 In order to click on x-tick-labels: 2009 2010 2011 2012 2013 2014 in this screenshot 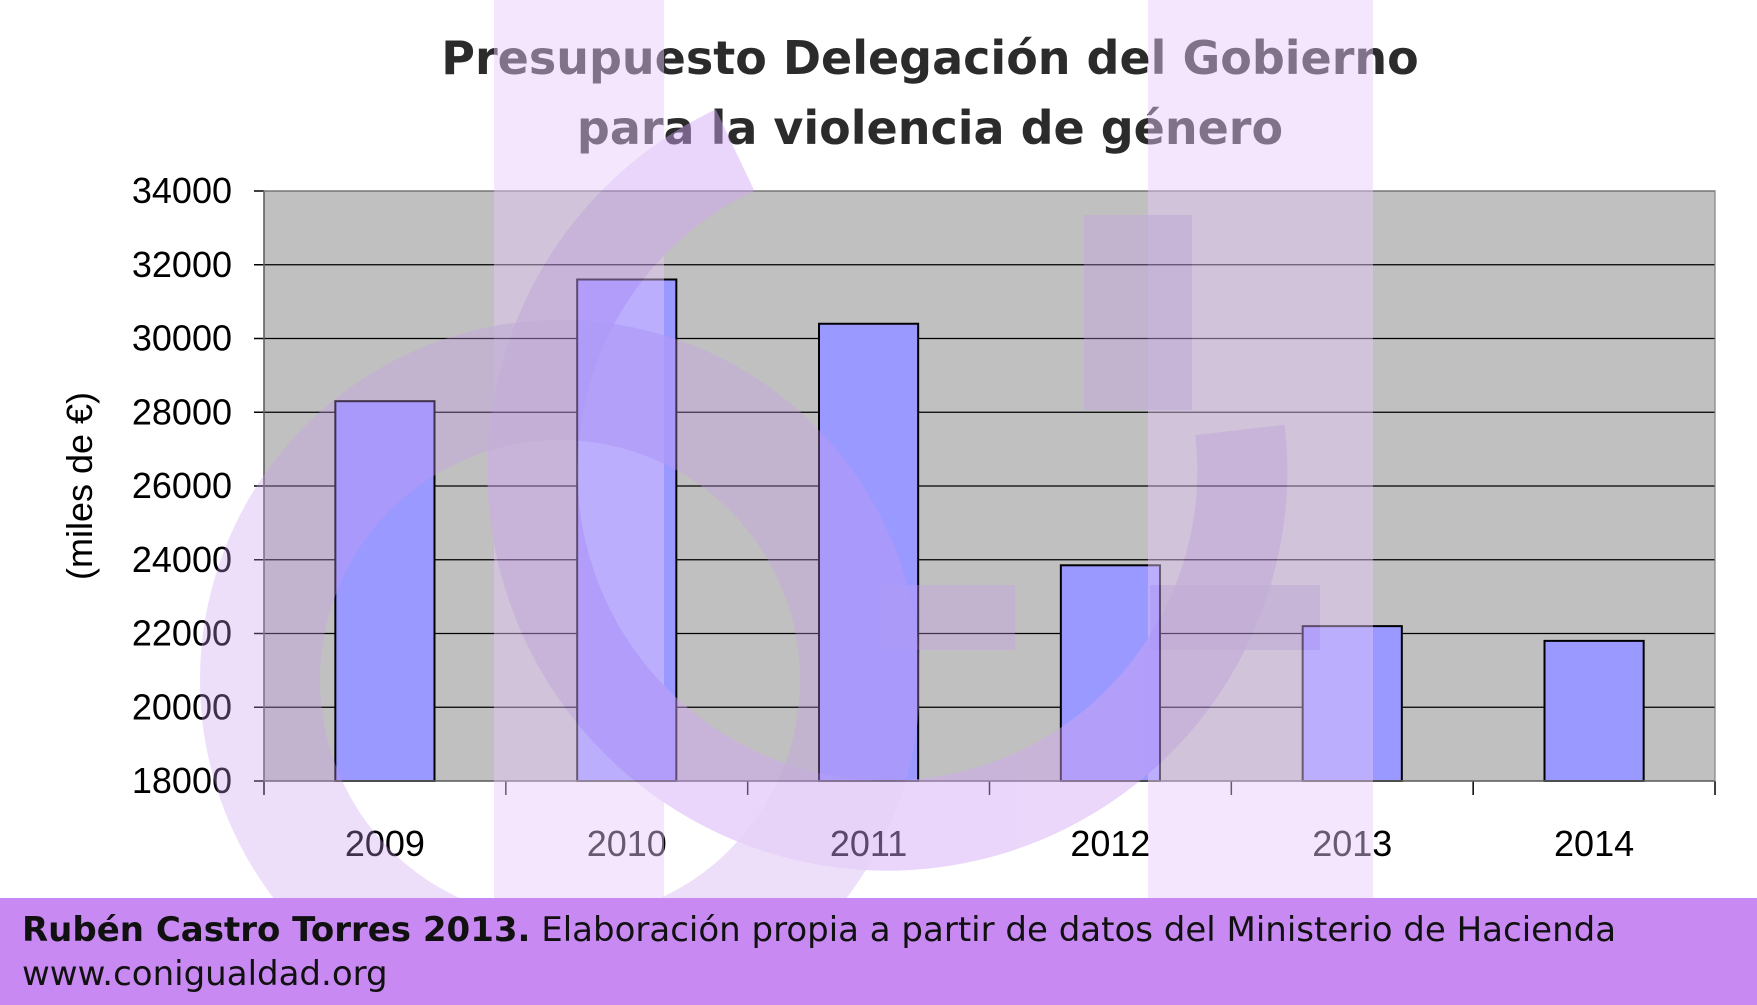, I will do `click(989, 843)`.